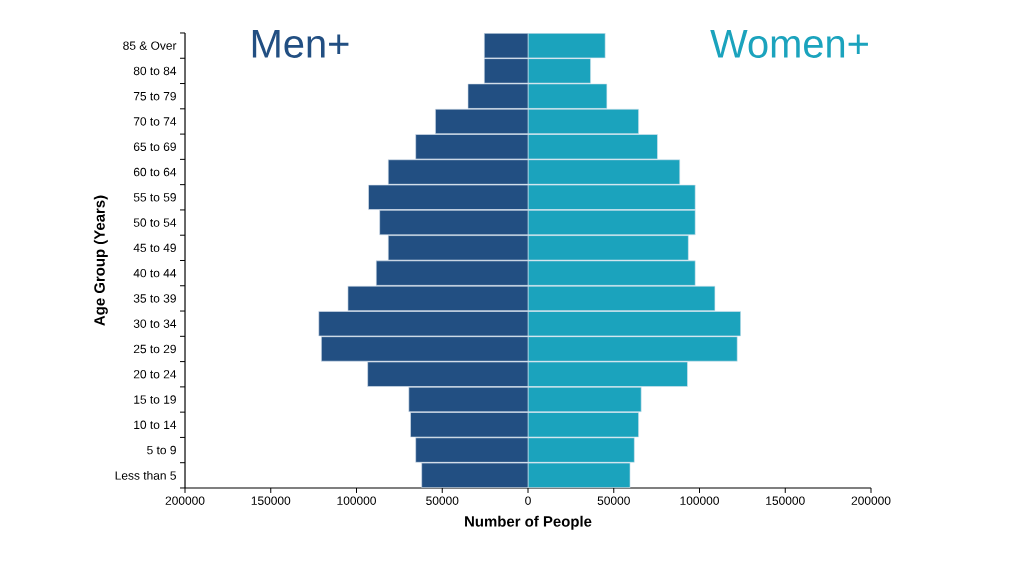  Describe the element at coordinates (145, 475) in the screenshot. I see `y-tick-label: Less than 5` at that location.